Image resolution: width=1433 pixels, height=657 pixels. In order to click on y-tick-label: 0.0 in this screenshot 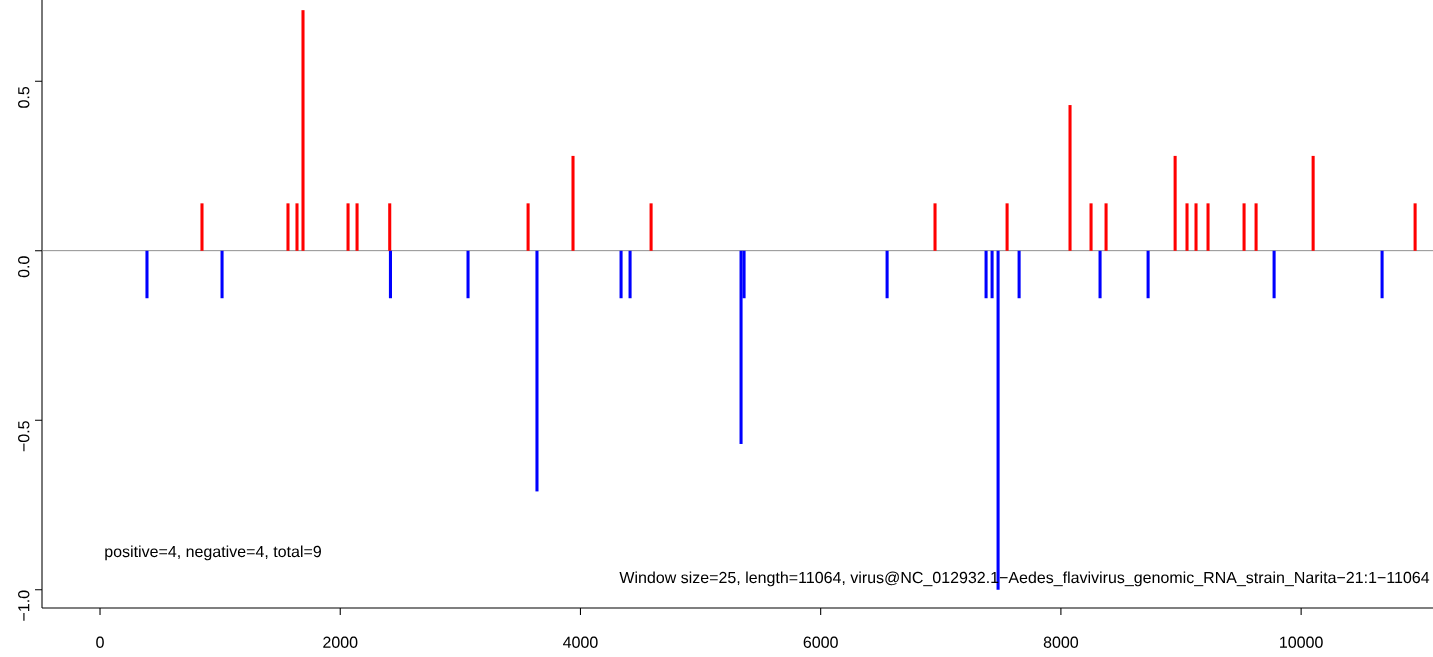, I will do `click(24, 267)`.